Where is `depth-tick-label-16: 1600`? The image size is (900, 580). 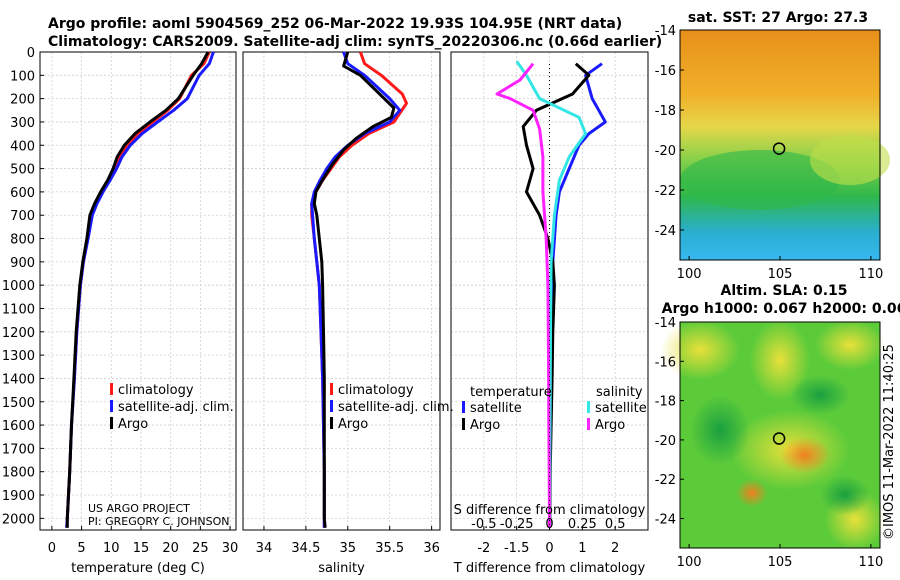
depth-tick-label-16: 1600 is located at coordinates (18, 426).